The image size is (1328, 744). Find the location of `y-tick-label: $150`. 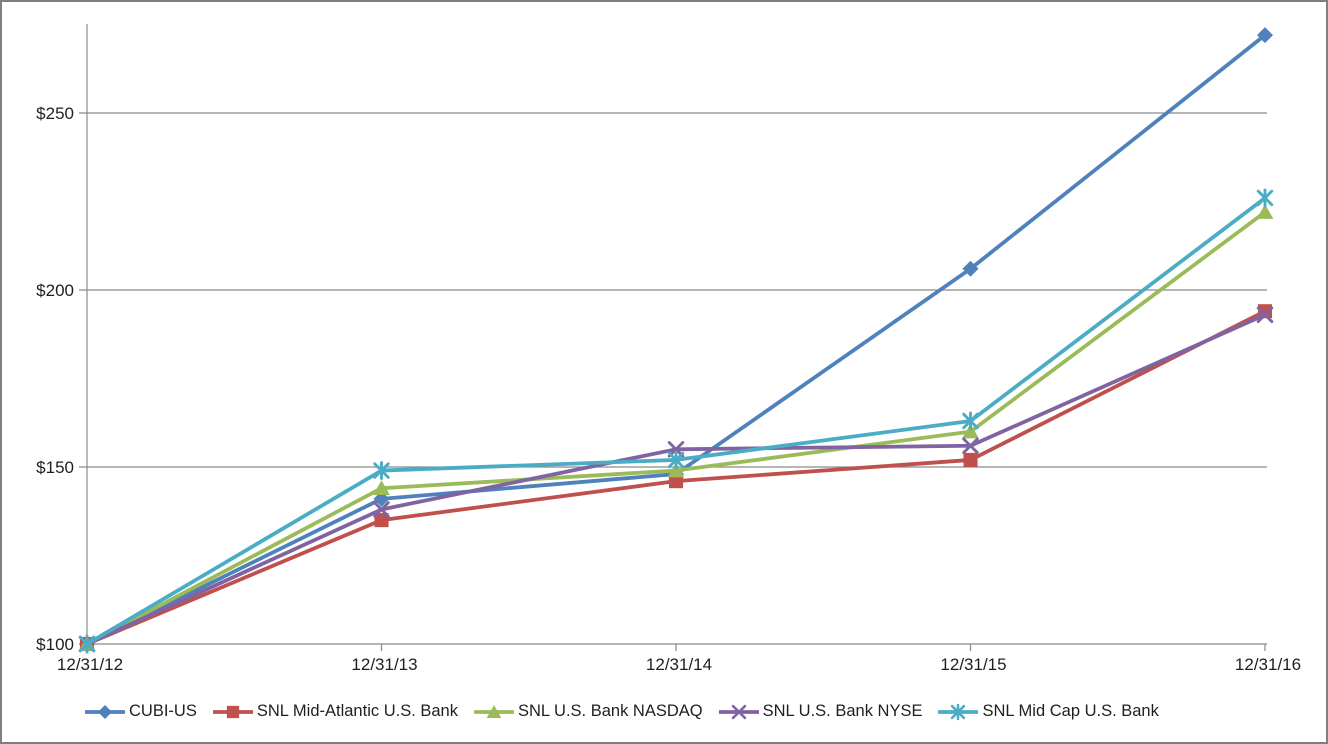

y-tick-label: $150 is located at coordinates (55, 467).